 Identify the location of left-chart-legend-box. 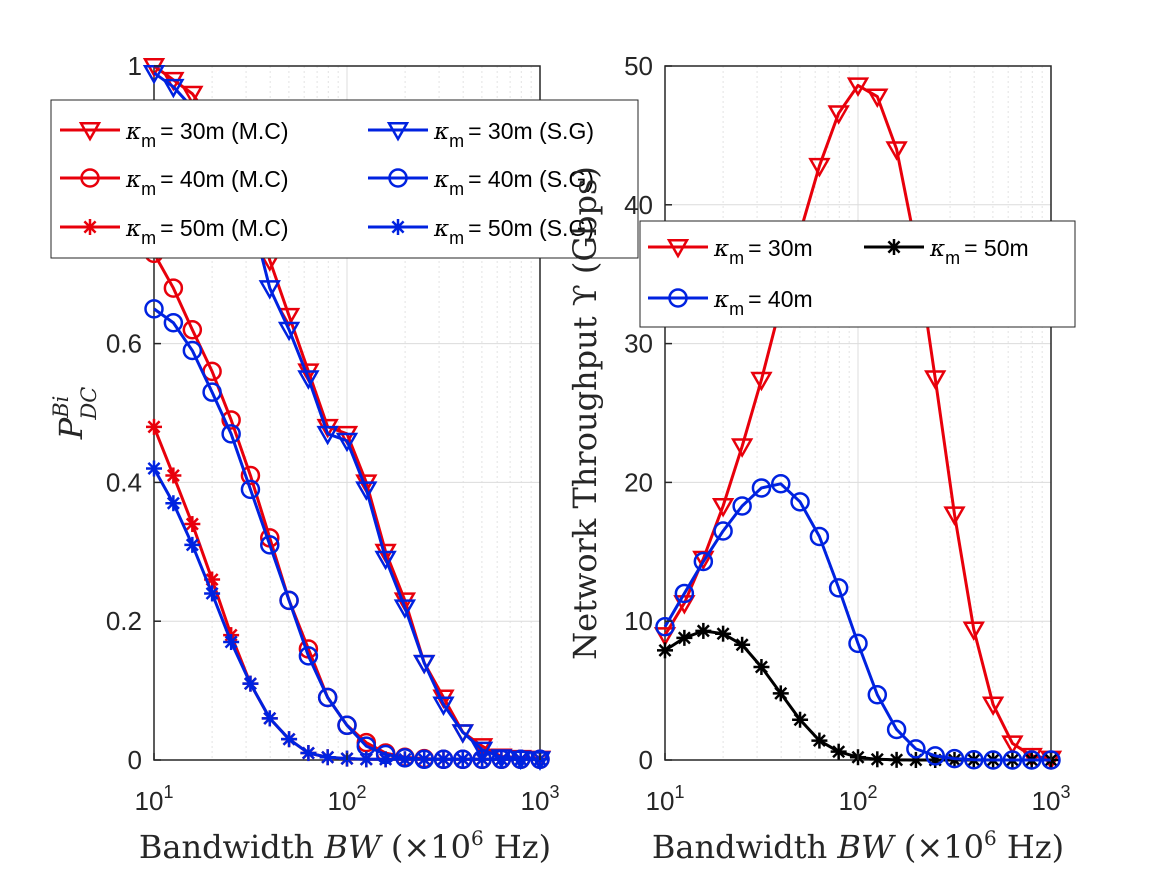
(344, 179).